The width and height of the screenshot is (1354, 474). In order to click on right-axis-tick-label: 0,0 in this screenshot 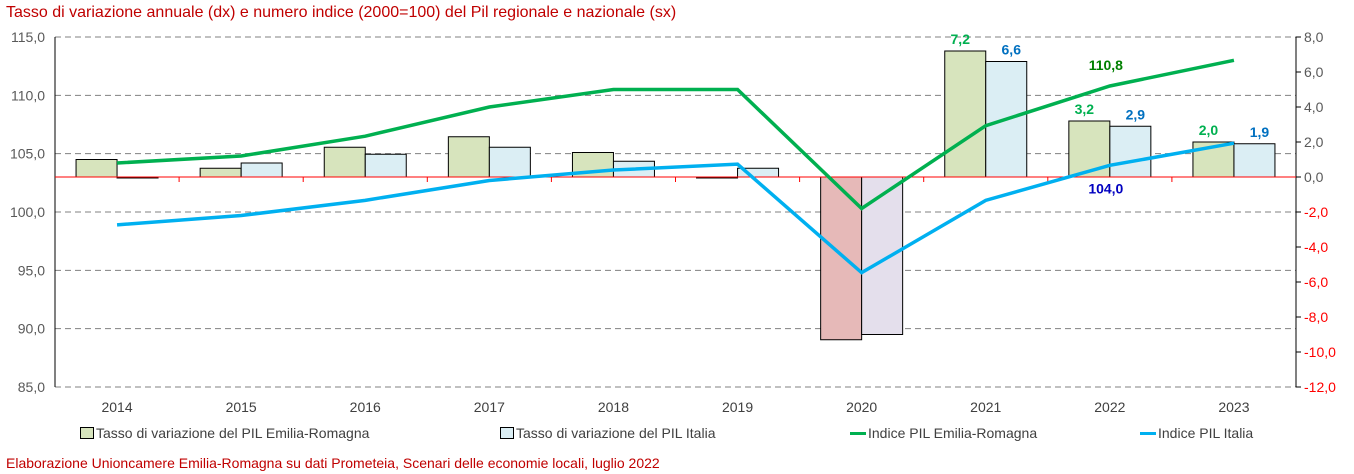, I will do `click(1314, 177)`.